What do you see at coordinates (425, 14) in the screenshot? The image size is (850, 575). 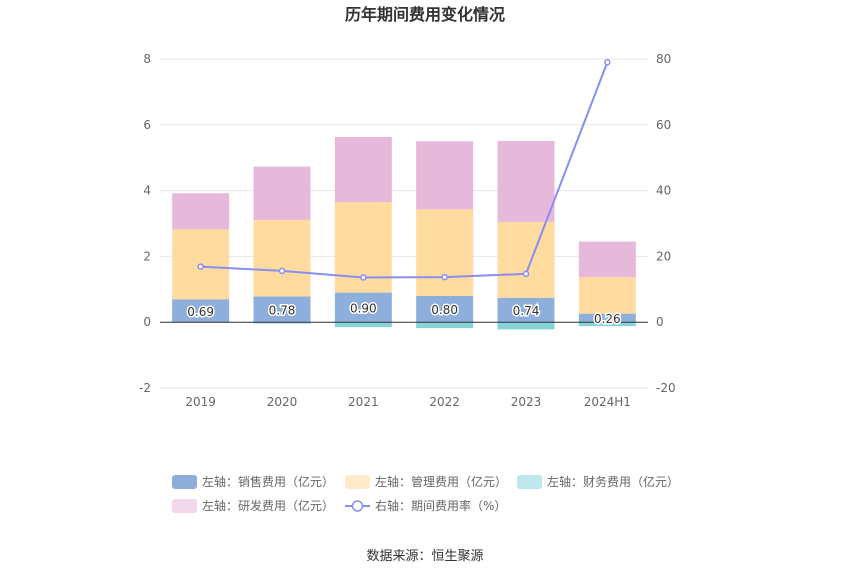 I see `chart-title: 历年期间费用变化情况` at bounding box center [425, 14].